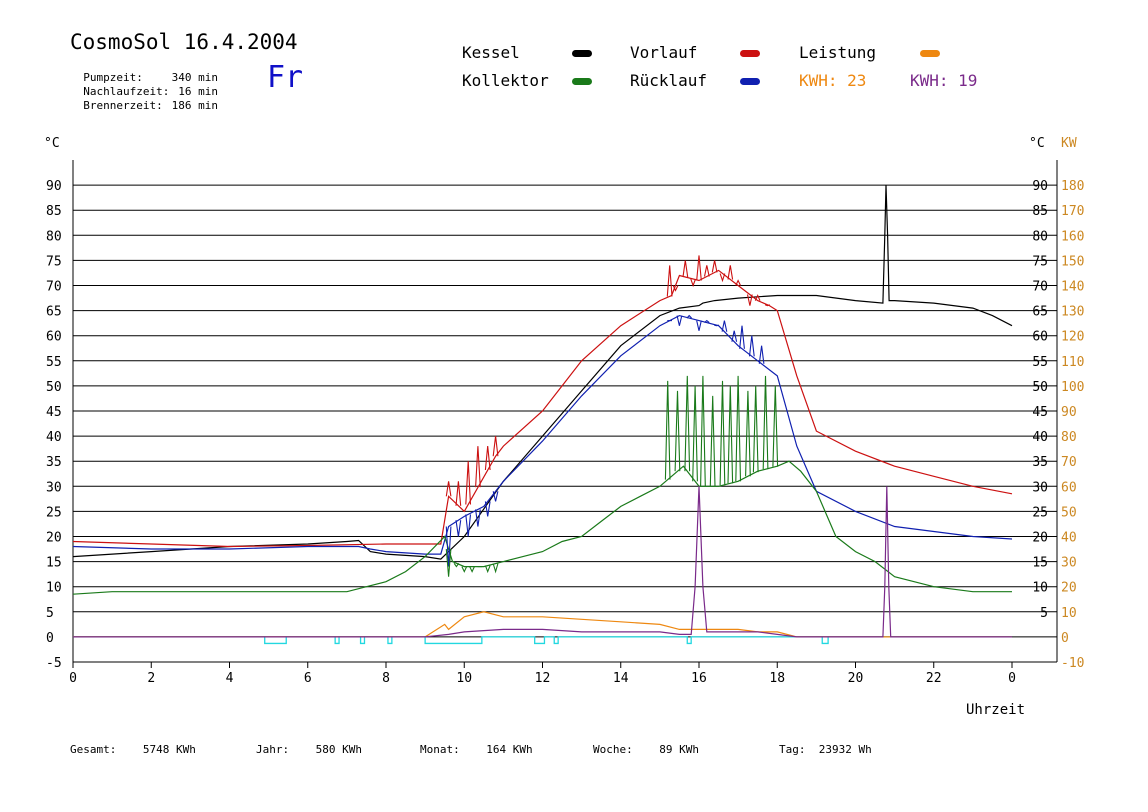 Image resolution: width=1148 pixels, height=812 pixels. I want to click on footer-label: Monat:, so click(440, 749).